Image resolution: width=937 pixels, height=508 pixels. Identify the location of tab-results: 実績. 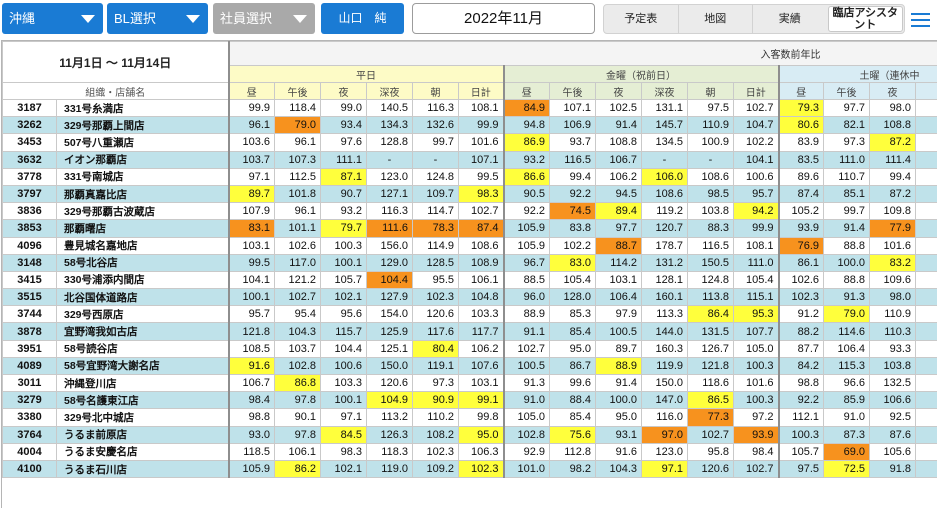
(789, 19).